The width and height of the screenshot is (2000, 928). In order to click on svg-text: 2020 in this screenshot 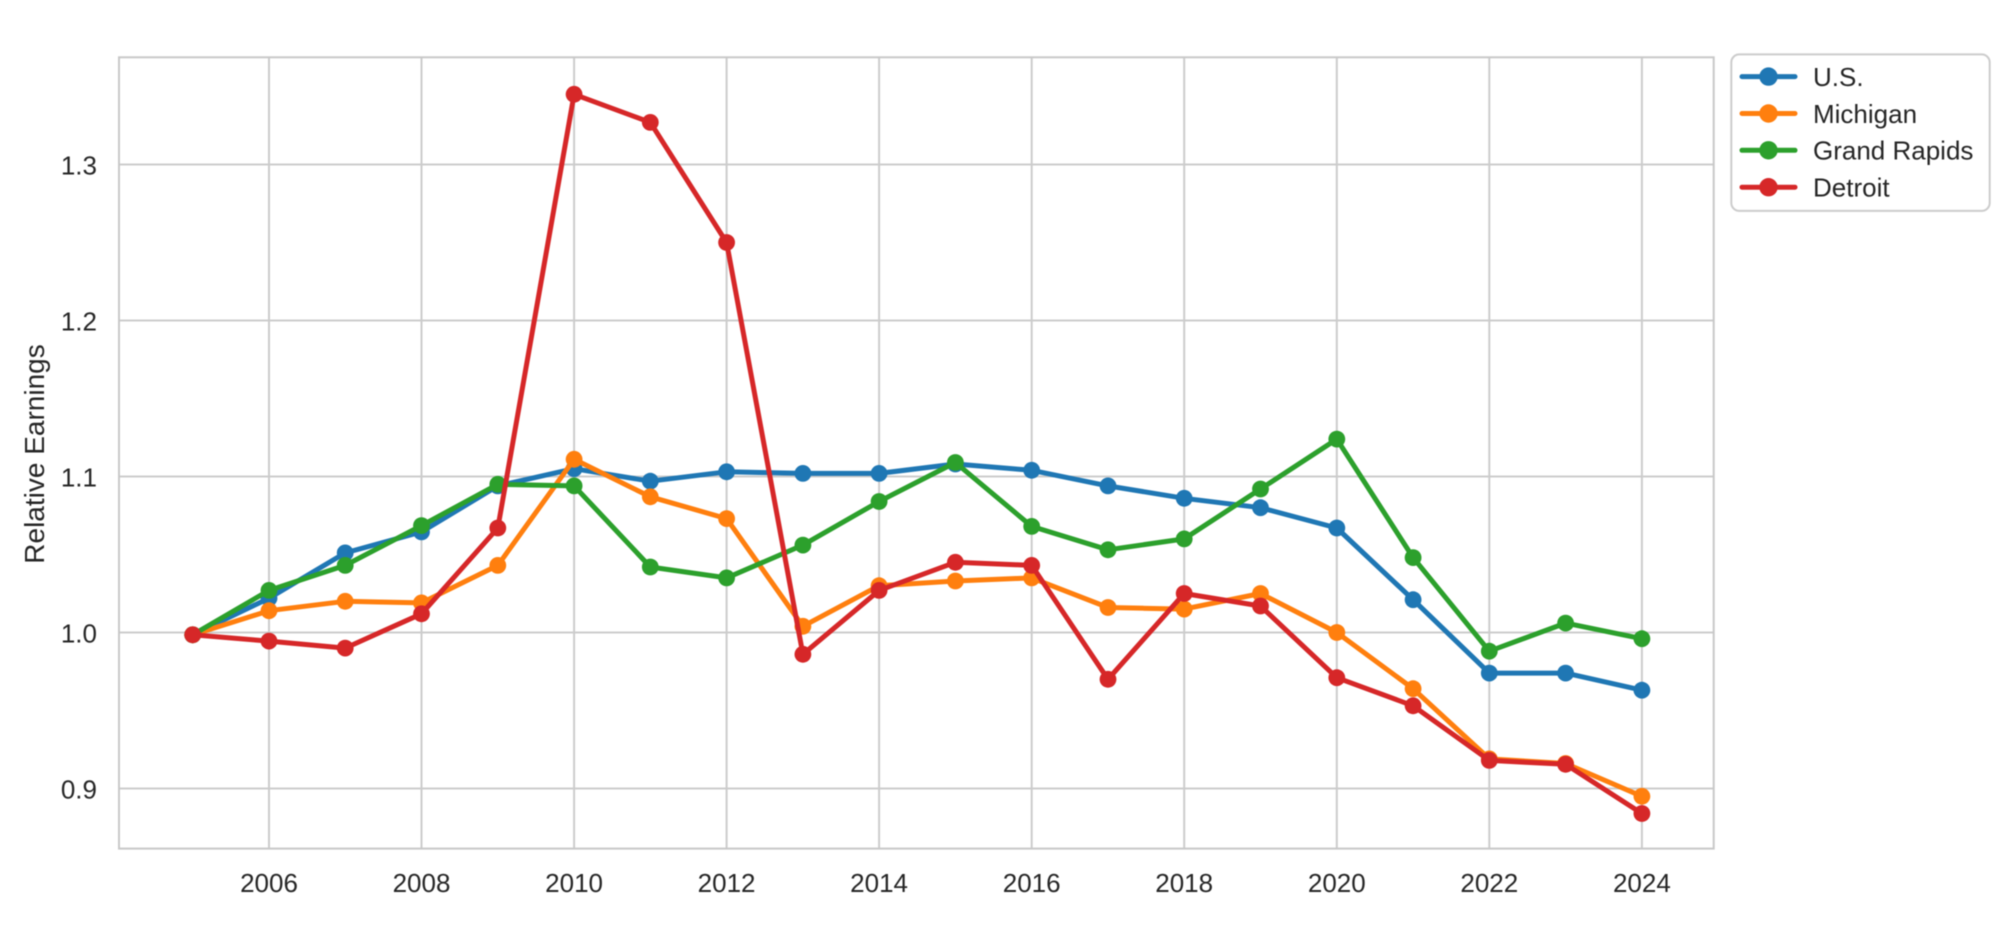, I will do `click(1337, 883)`.